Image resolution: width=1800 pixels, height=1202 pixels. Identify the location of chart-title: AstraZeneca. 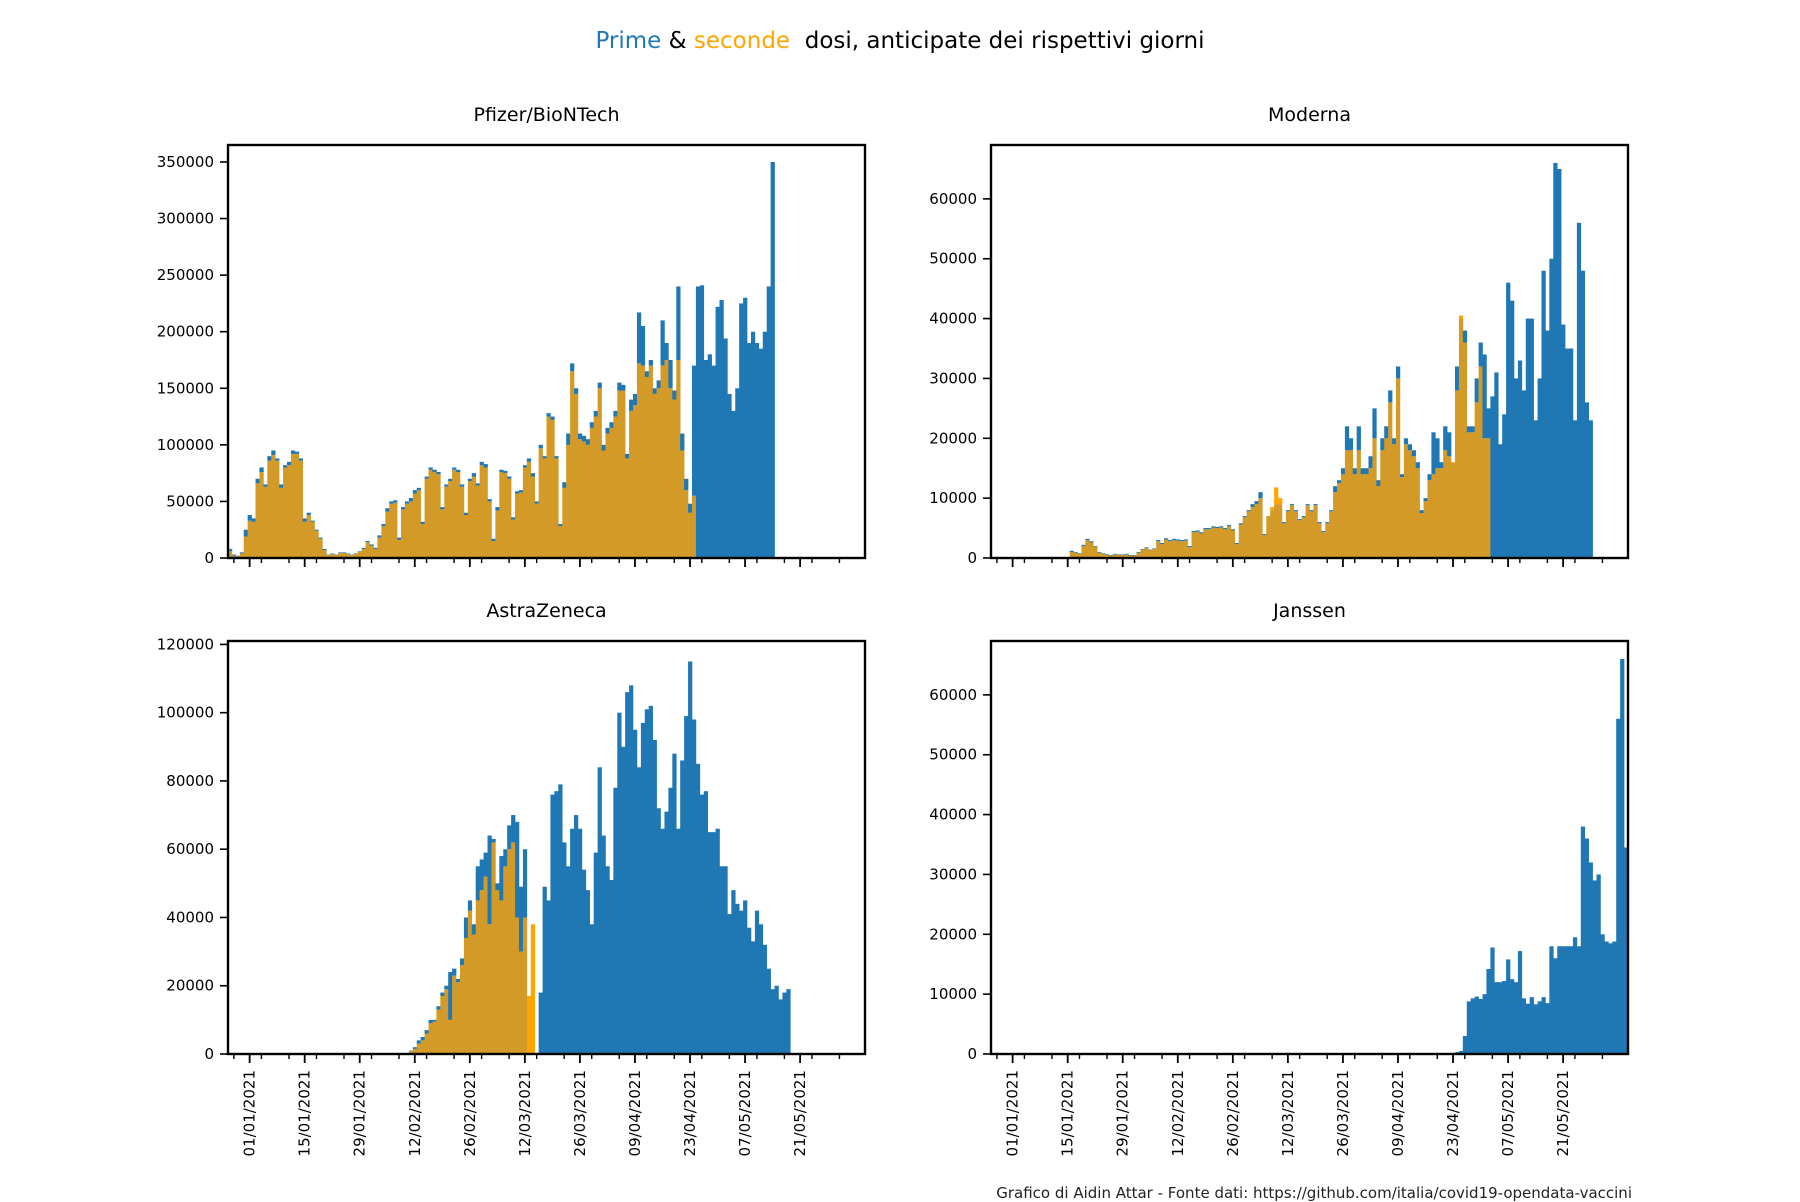
(546, 611).